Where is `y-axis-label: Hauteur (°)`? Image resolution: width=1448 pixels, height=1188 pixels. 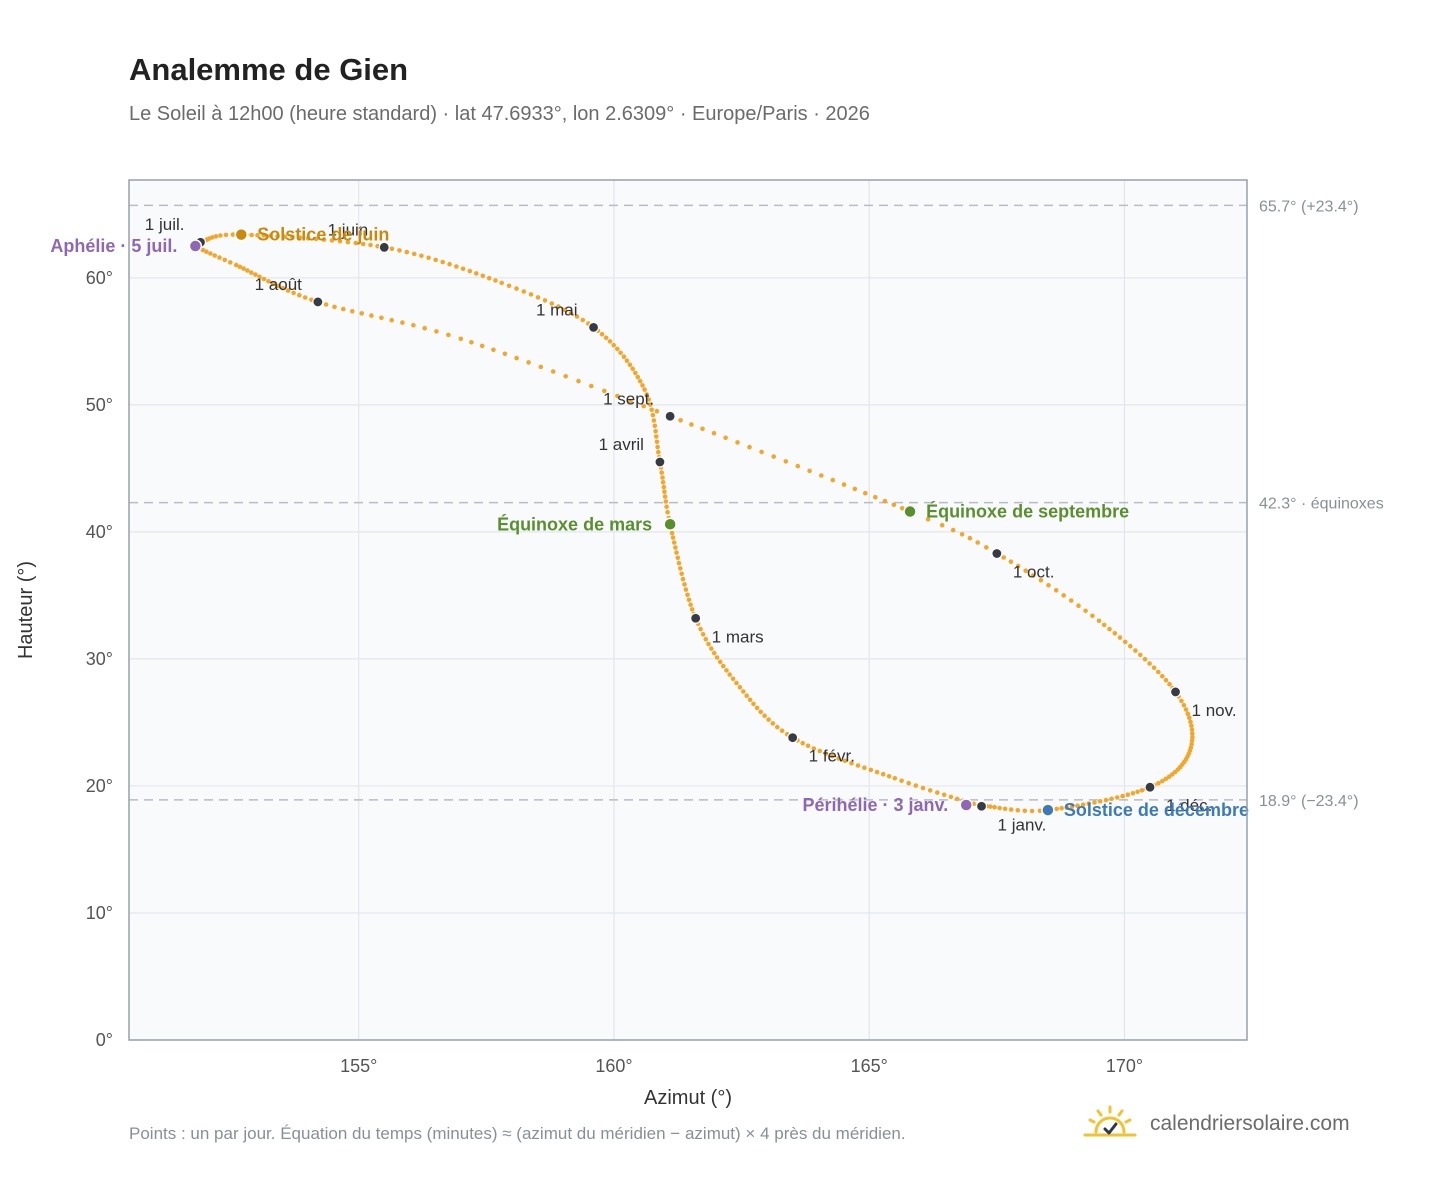 y-axis-label: Hauteur (°) is located at coordinates (26, 610).